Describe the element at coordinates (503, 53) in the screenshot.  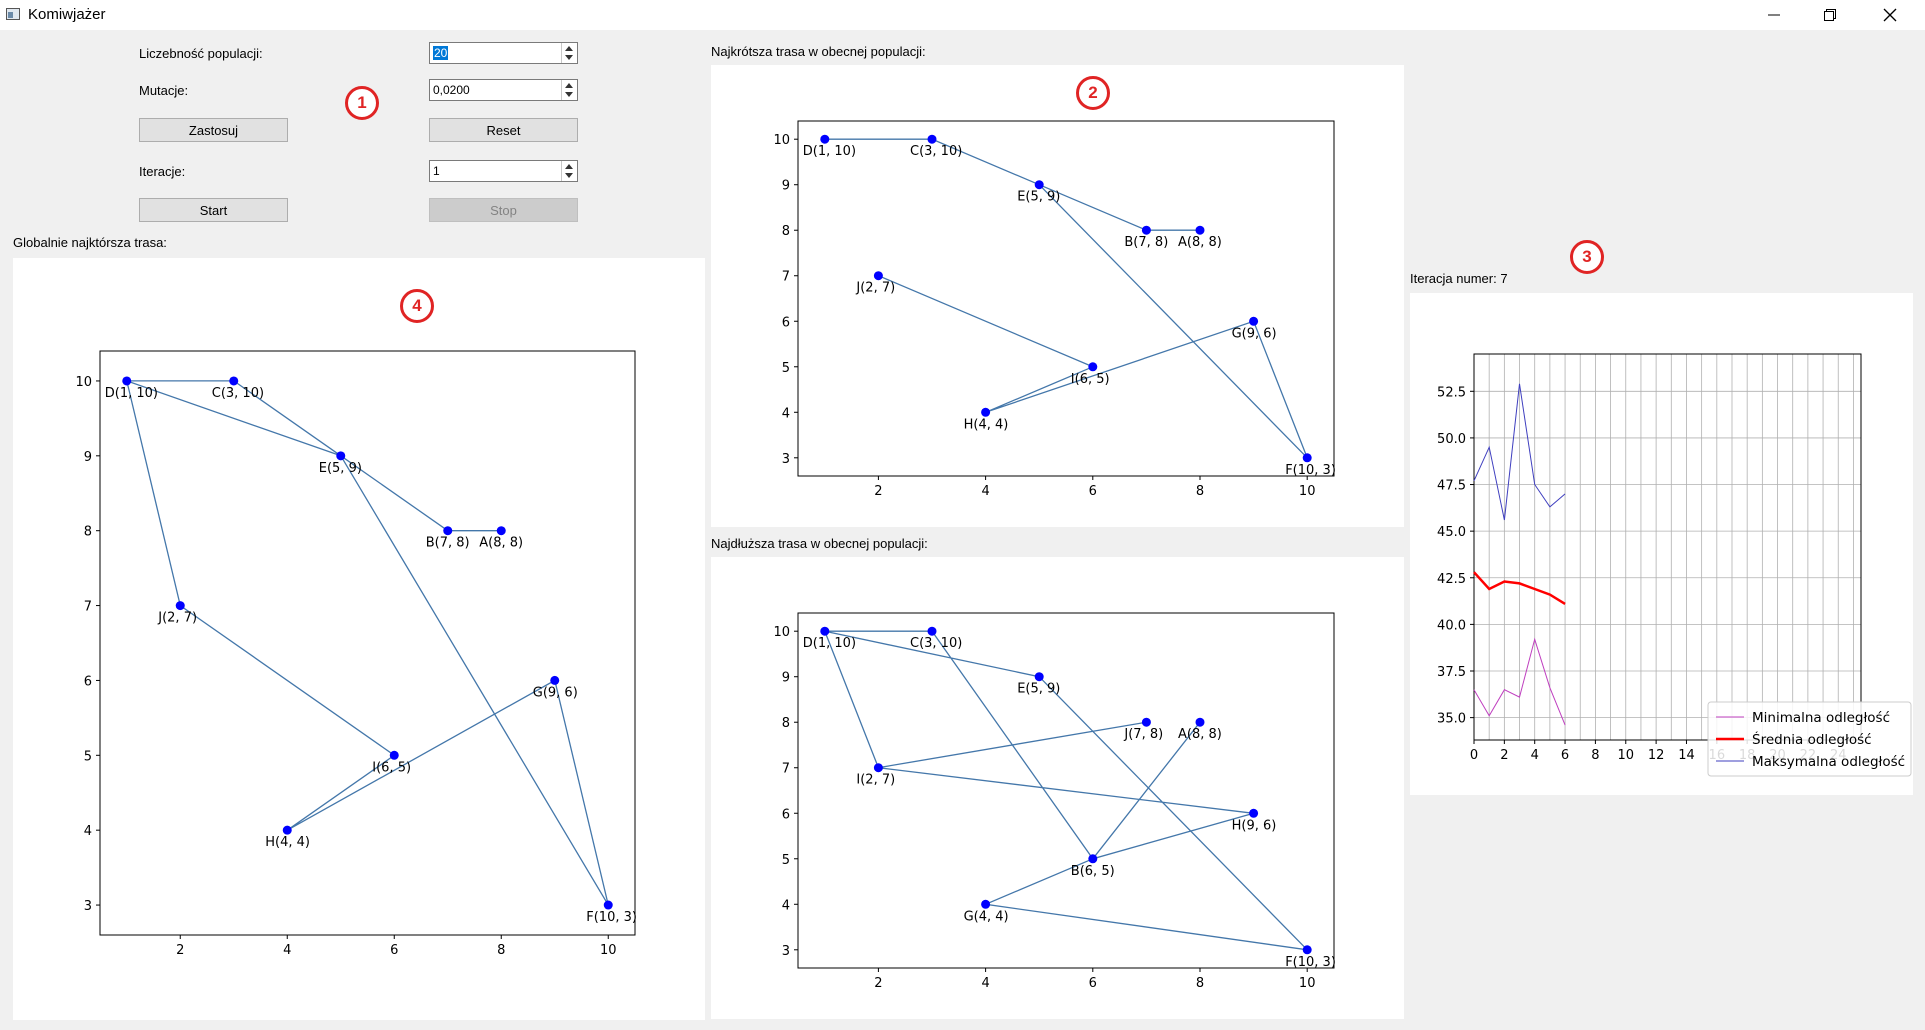
I see `population-spinbox: 20` at that location.